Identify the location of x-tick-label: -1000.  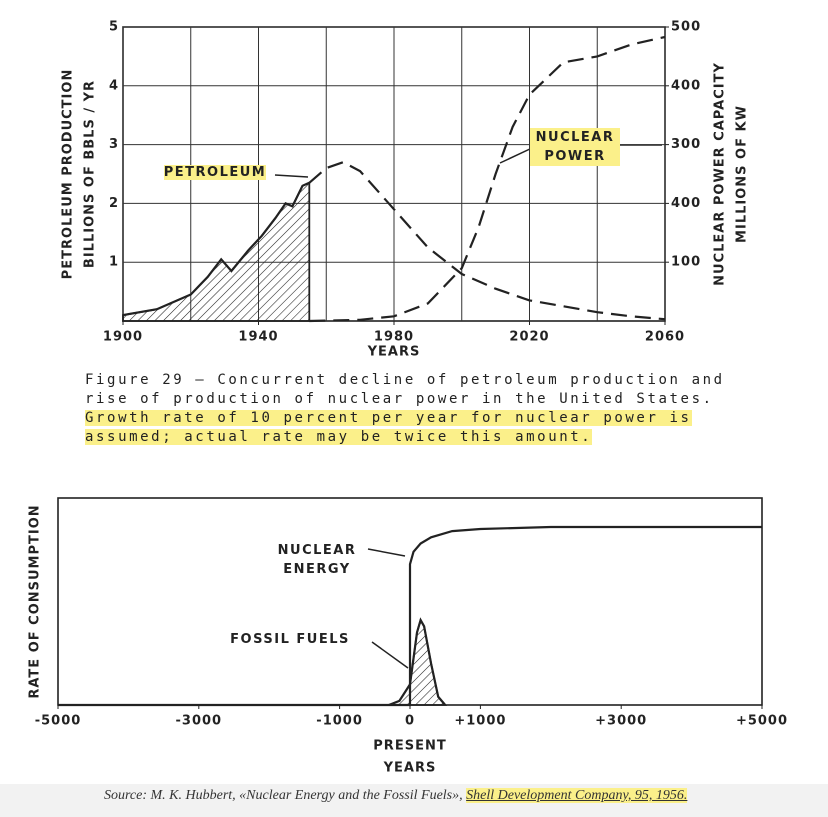
(339, 721).